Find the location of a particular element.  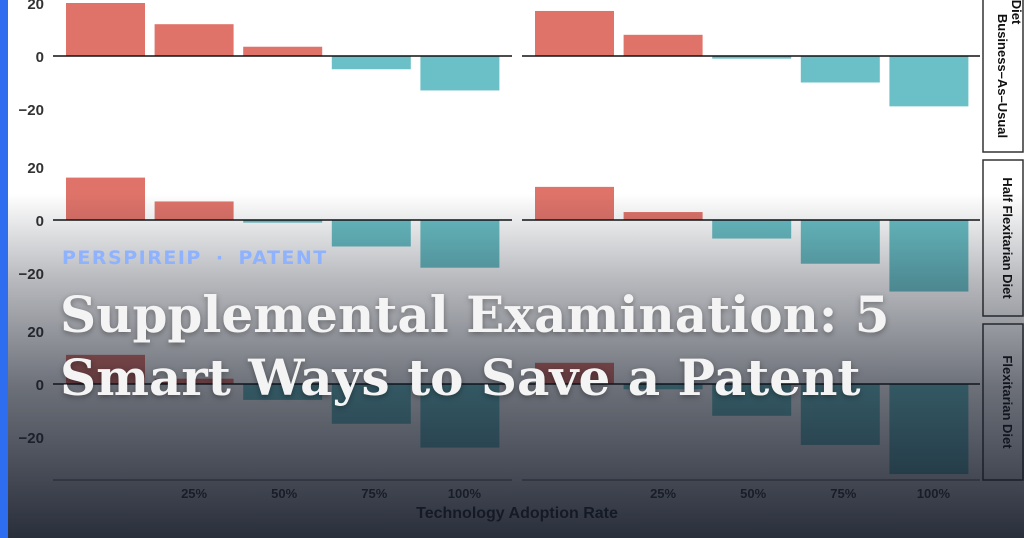

facet-strip-label: Half Flexitarian Diet is located at coordinates (1007, 238).